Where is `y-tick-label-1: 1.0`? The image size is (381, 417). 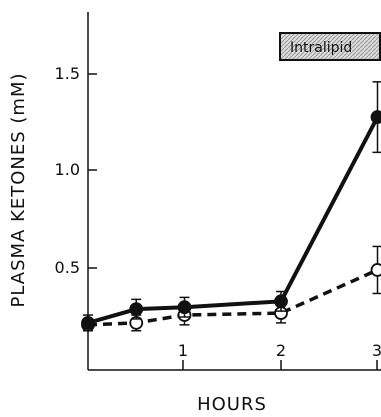
y-tick-label-1: 1.0 is located at coordinates (67, 169).